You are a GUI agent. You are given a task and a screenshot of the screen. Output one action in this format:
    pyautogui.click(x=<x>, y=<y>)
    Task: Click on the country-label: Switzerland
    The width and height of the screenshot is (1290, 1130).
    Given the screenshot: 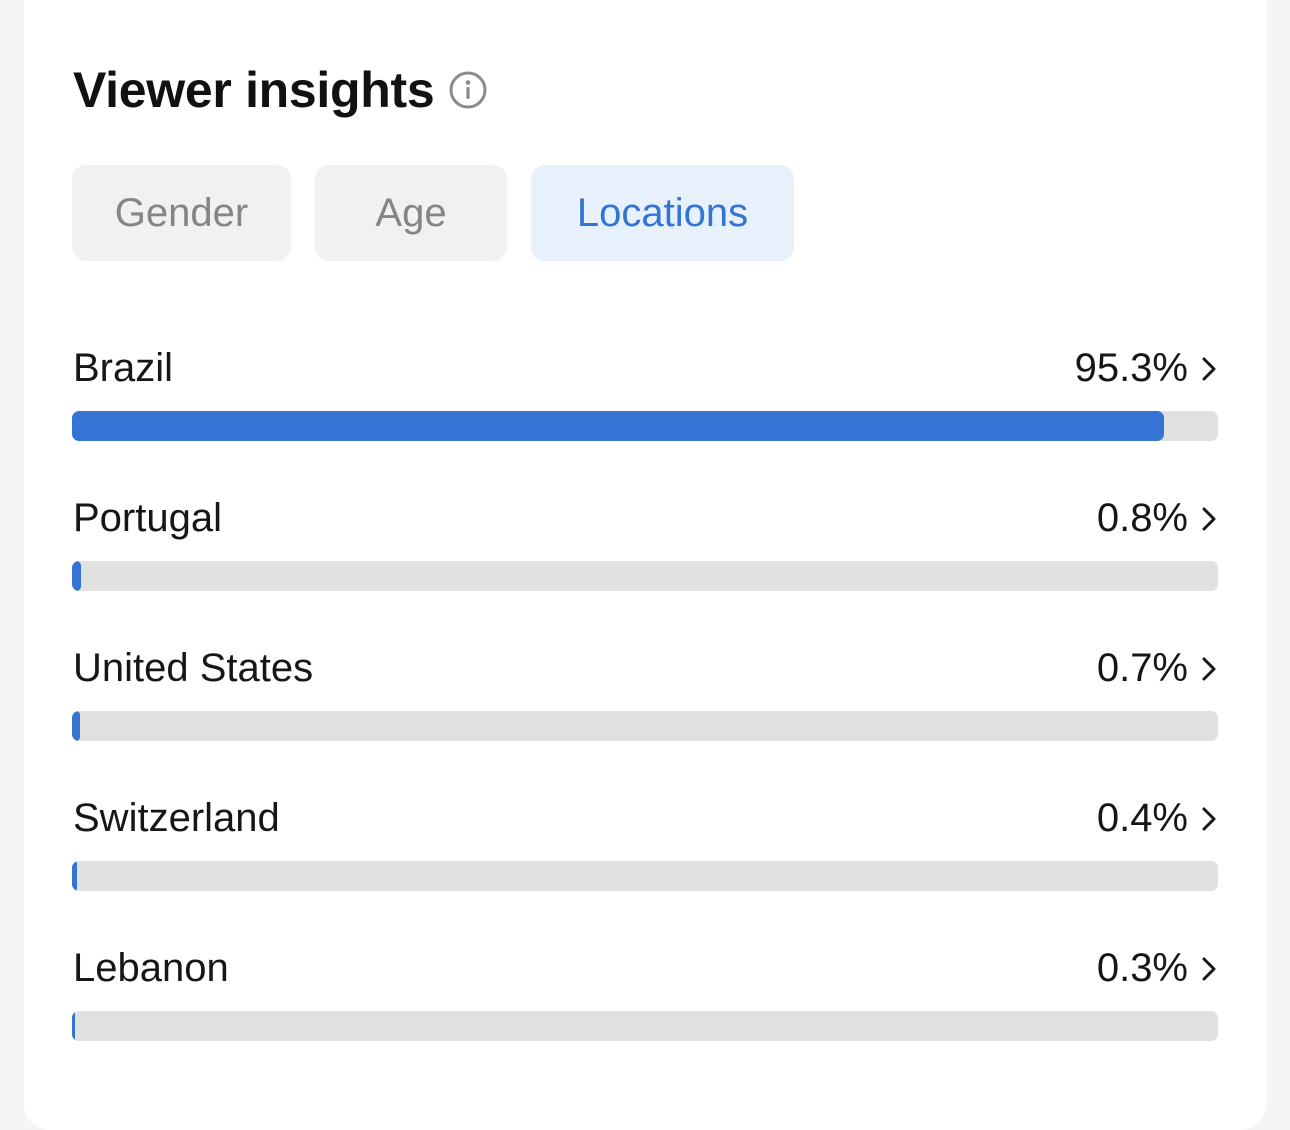 What is the action you would take?
    pyautogui.click(x=176, y=818)
    